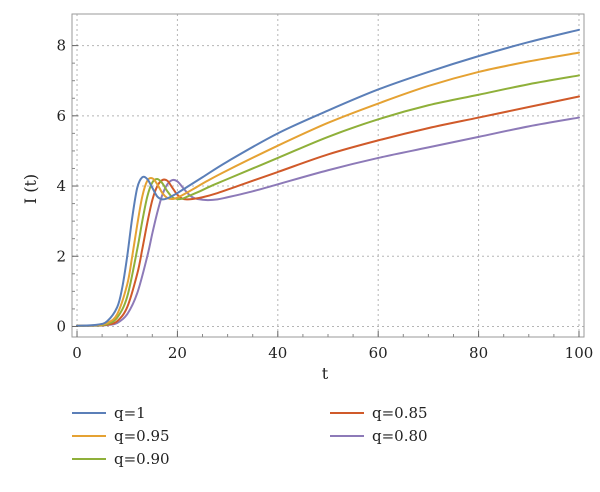 The image size is (600, 492). Describe the element at coordinates (400, 413) in the screenshot. I see `legend-label: q=0.85` at that location.